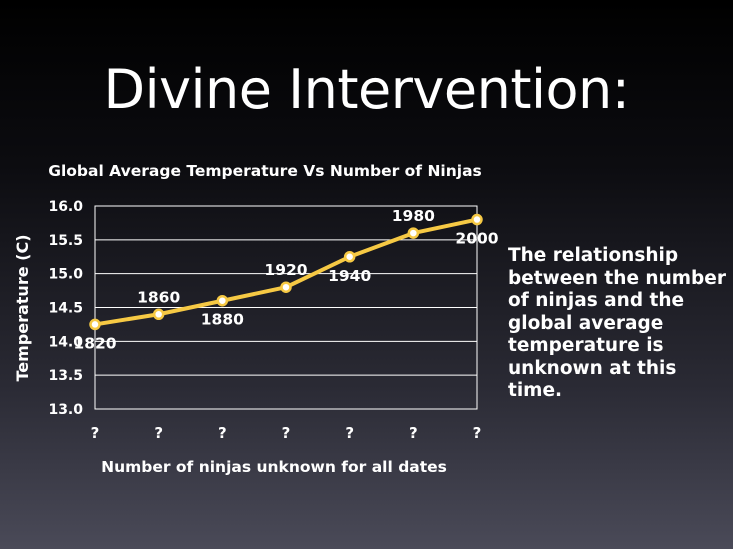 The height and width of the screenshot is (549, 733). What do you see at coordinates (158, 297) in the screenshot?
I see `data-label: 1860` at bounding box center [158, 297].